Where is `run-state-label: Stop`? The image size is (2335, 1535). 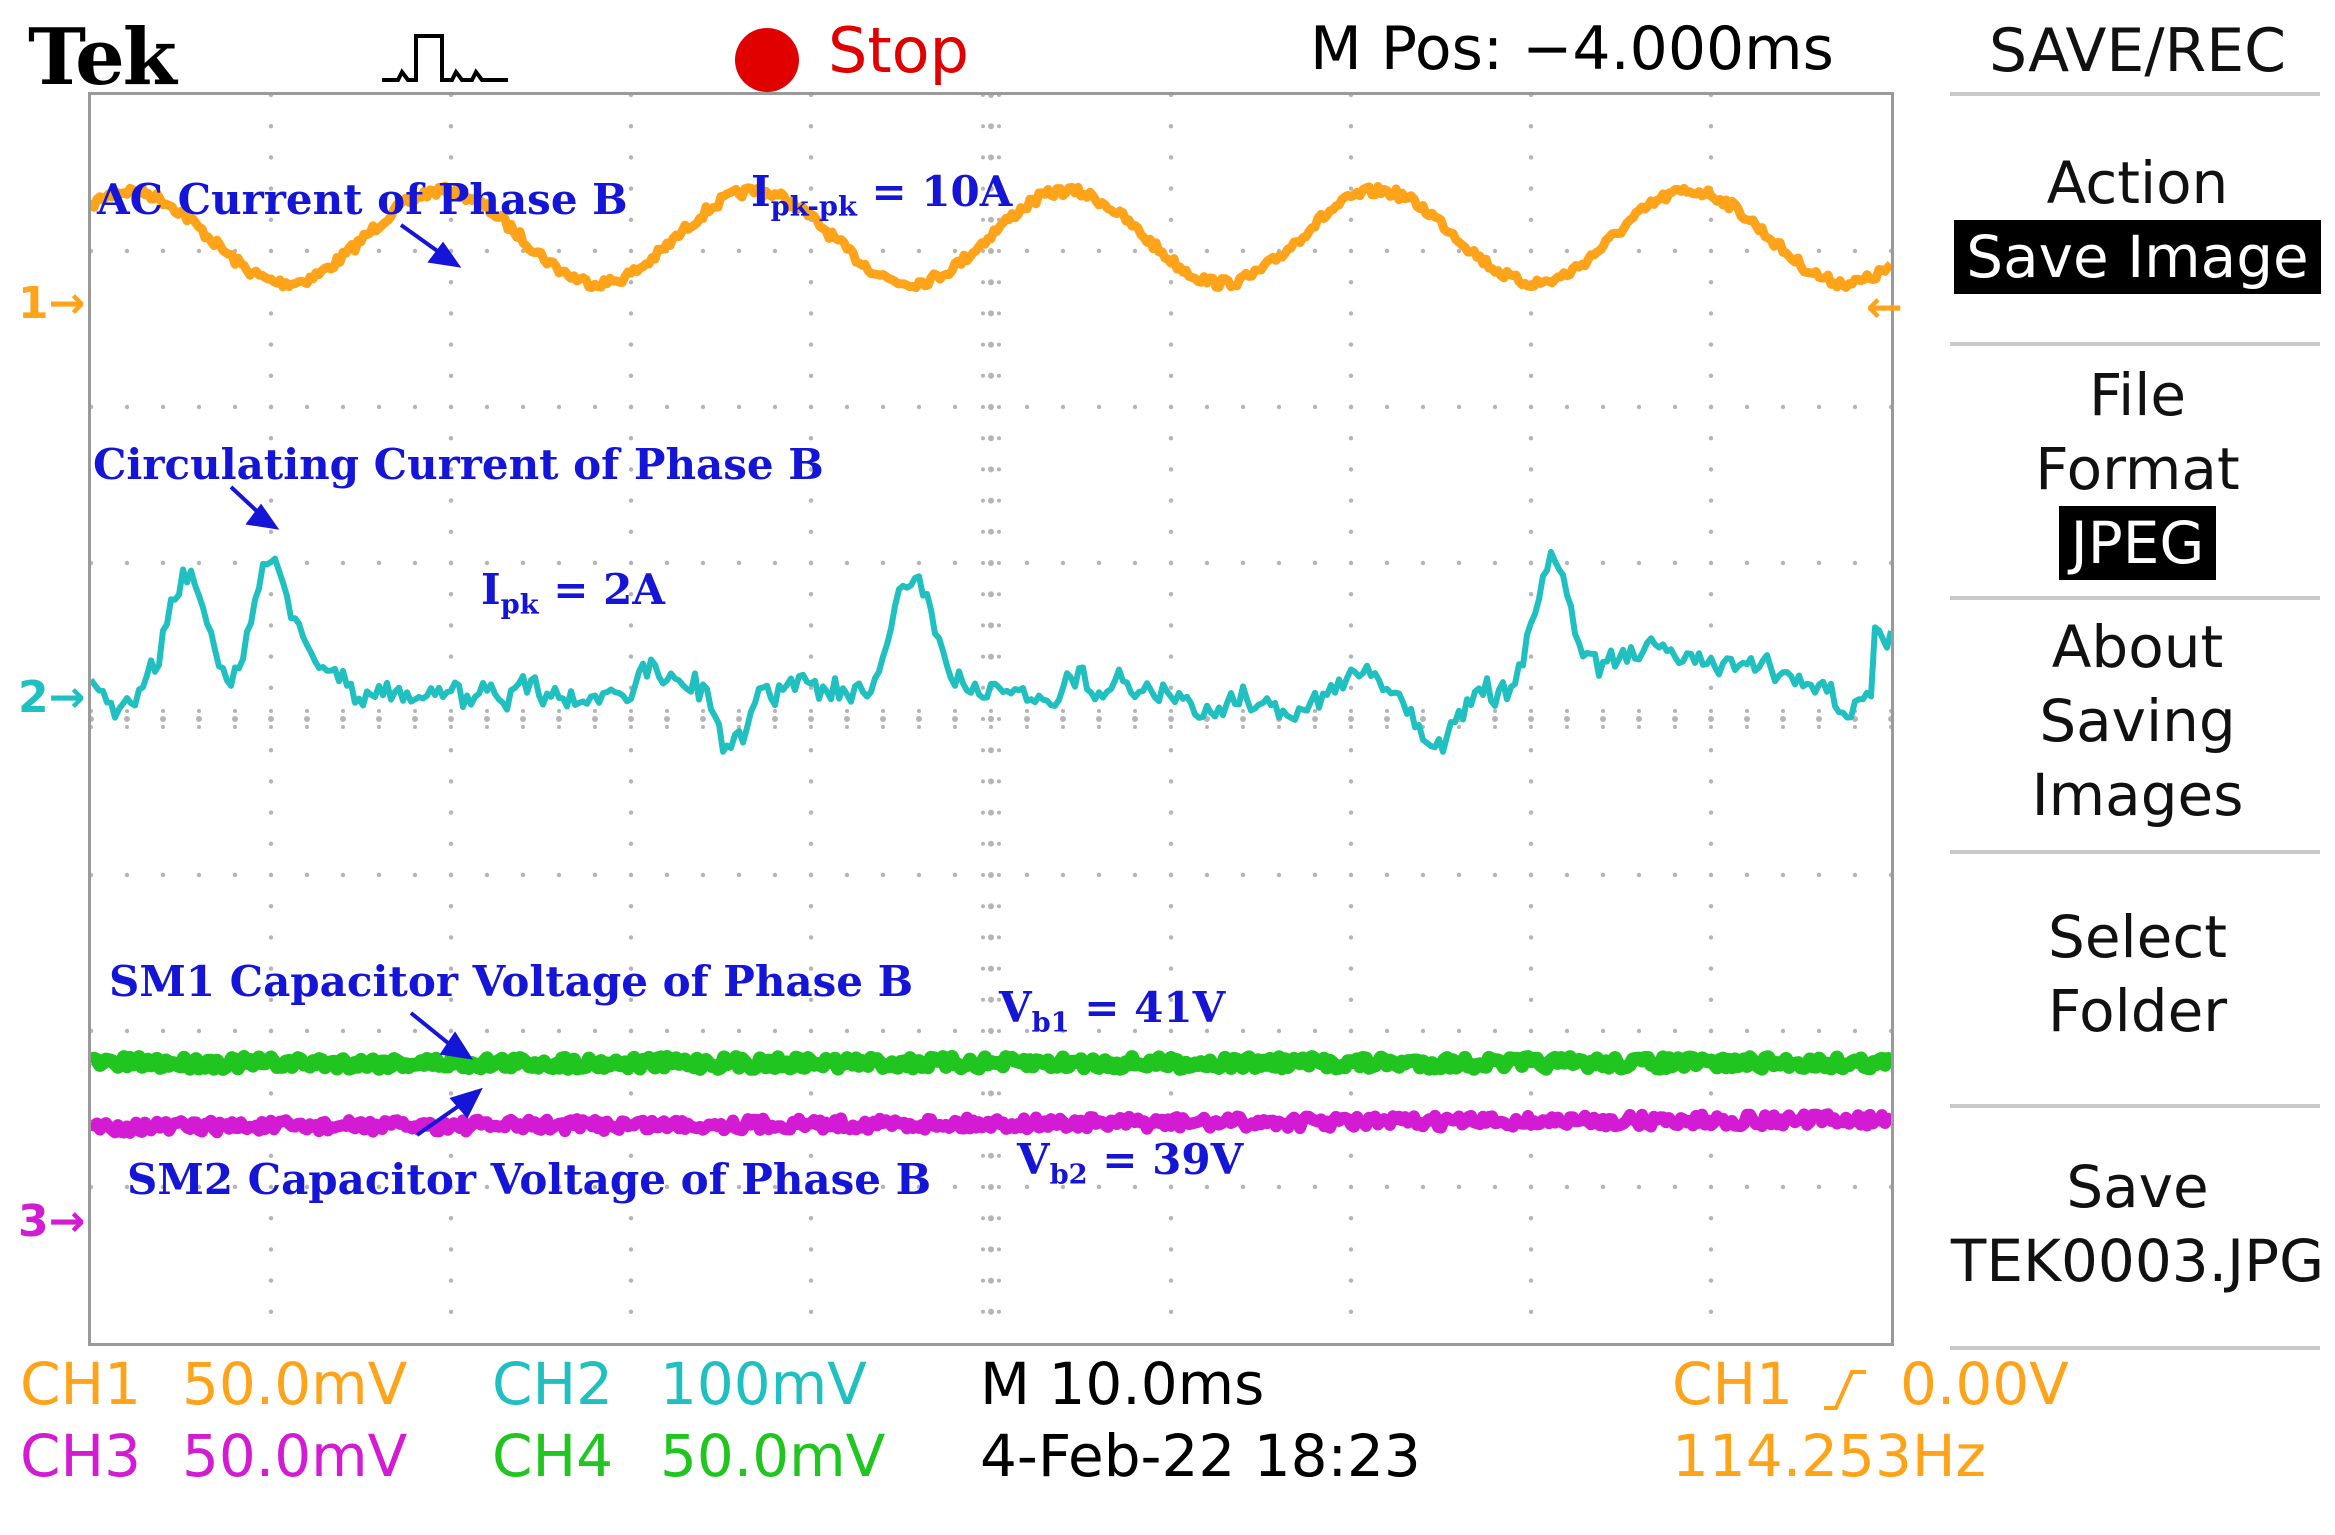 run-state-label: Stop is located at coordinates (898, 50).